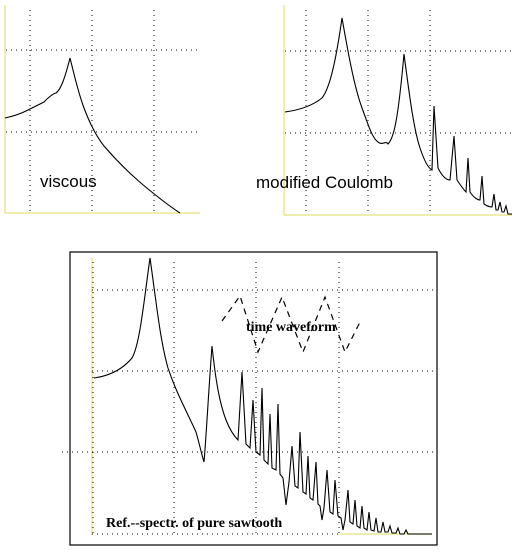  Describe the element at coordinates (324, 182) in the screenshot. I see `coulomb-label: modified Coulomb` at that location.